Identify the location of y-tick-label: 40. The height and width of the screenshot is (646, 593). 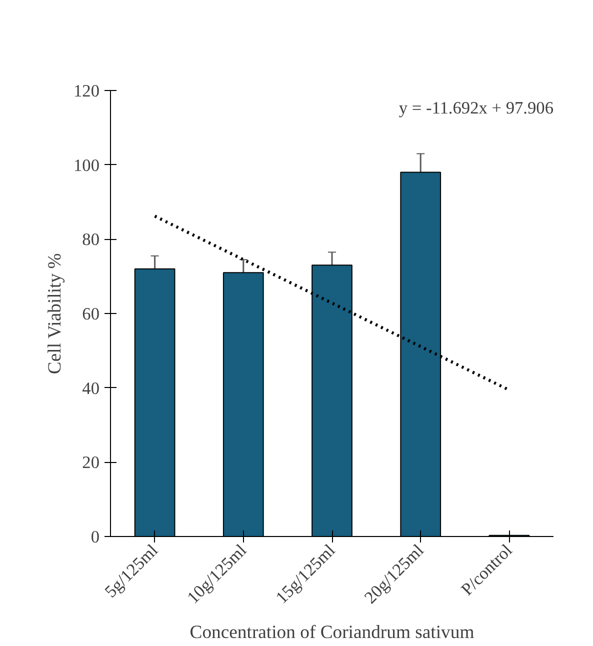
(91, 388).